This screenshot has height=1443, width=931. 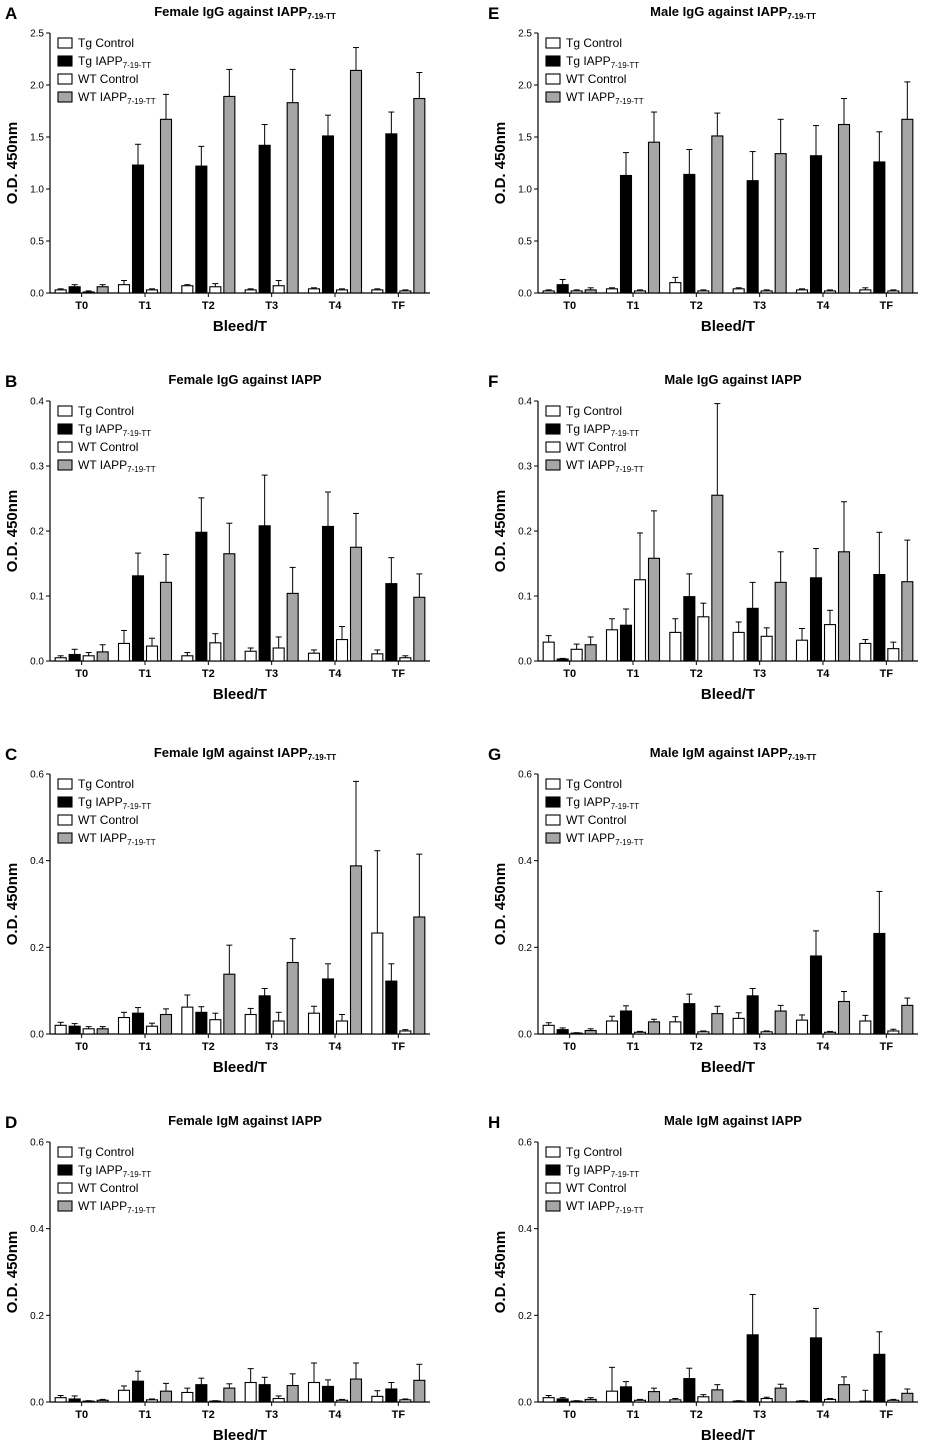 I want to click on x-tick-label: T0, so click(x=569, y=1415).